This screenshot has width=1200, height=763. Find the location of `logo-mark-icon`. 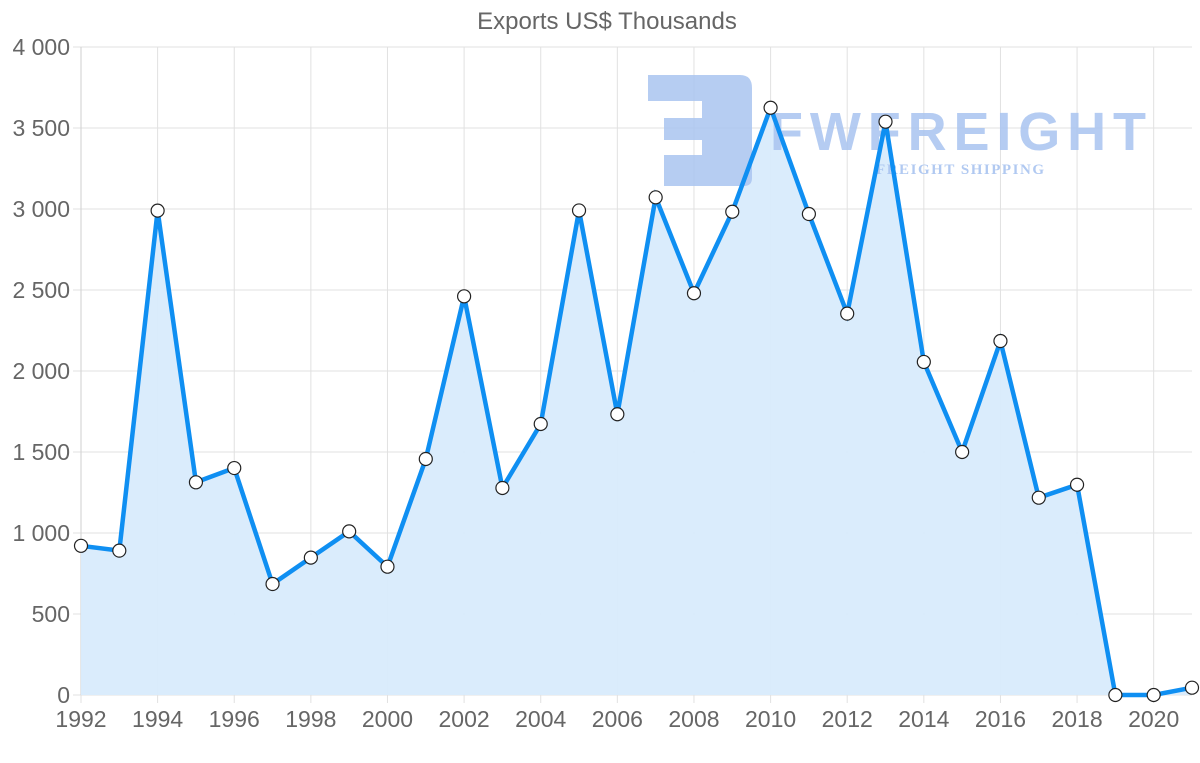

logo-mark-icon is located at coordinates (700, 130).